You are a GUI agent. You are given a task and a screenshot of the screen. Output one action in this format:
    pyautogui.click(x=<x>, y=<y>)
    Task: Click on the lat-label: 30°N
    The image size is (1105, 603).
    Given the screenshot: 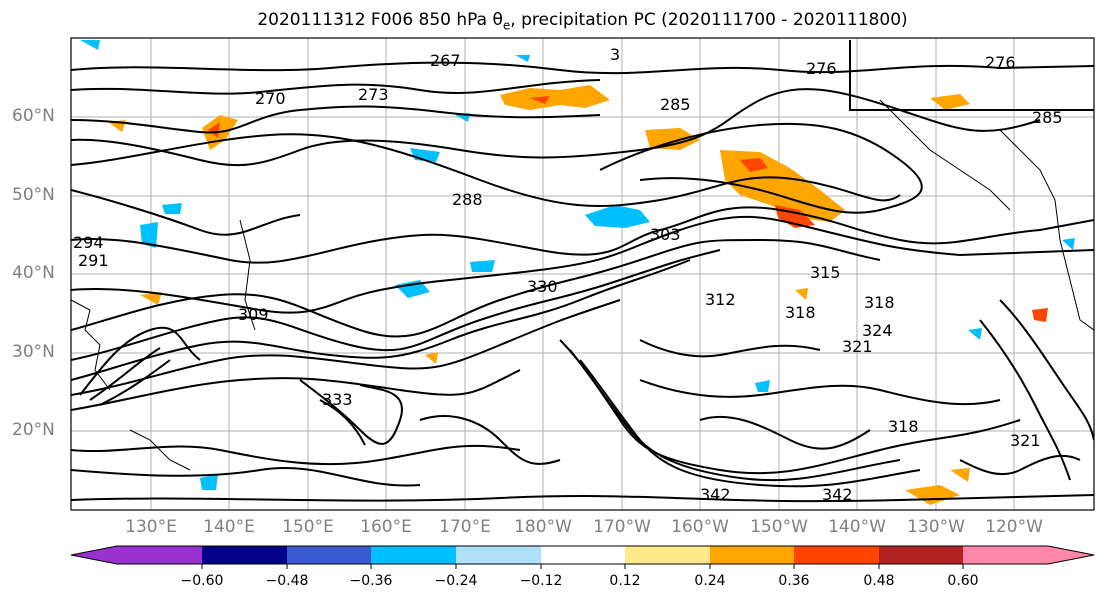 What is the action you would take?
    pyautogui.click(x=33, y=352)
    